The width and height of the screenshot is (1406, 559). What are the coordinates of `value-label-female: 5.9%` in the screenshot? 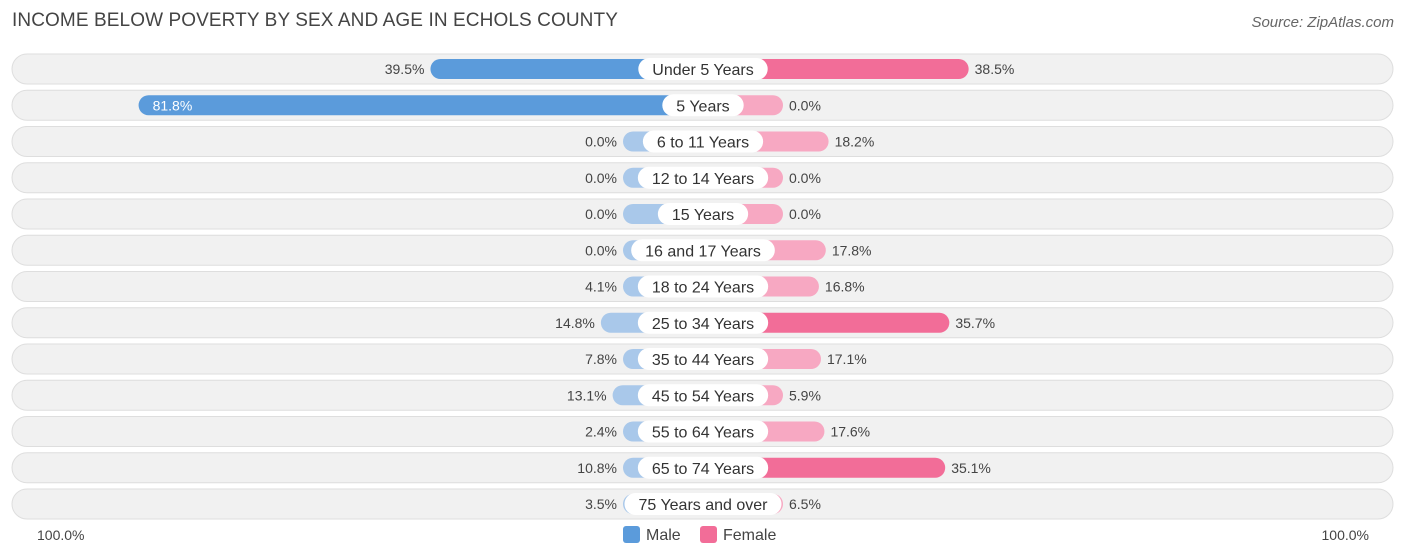 It's located at (805, 395).